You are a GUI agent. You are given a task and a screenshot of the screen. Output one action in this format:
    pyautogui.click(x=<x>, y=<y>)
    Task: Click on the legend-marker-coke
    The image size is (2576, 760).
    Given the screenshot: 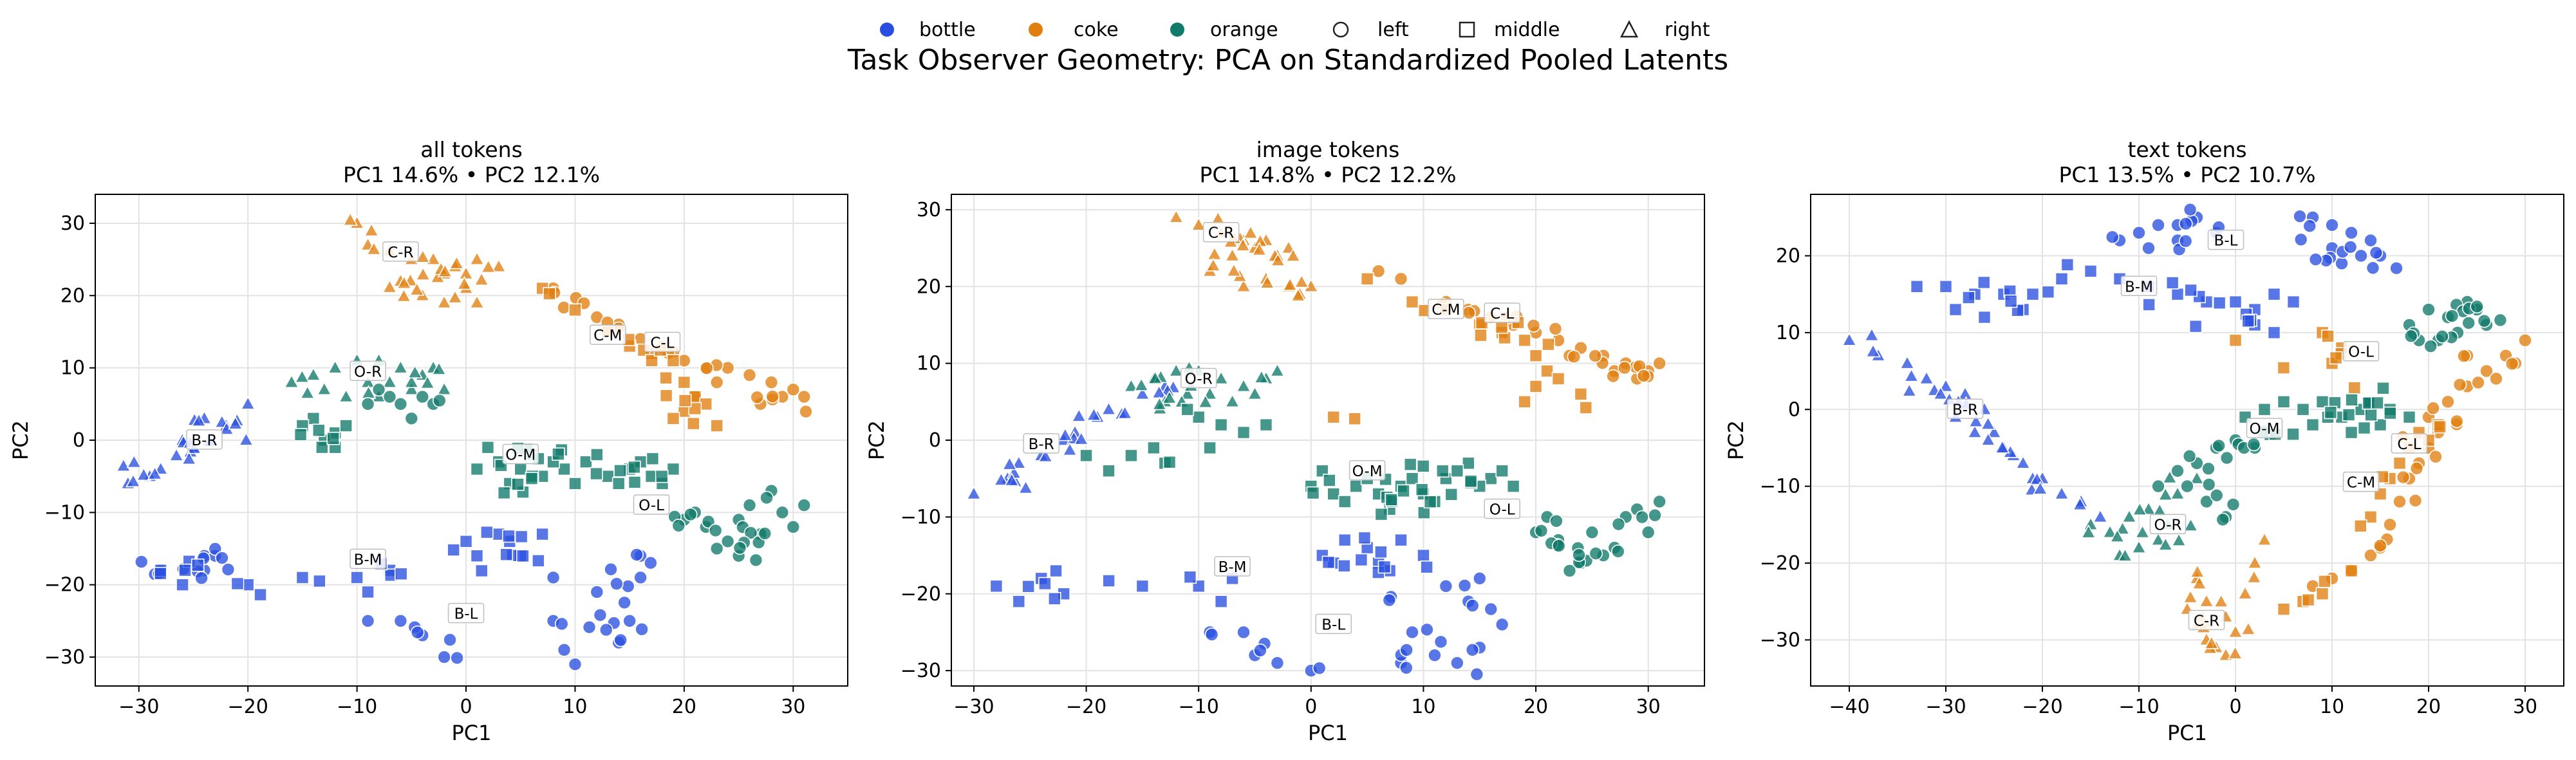 What is the action you would take?
    pyautogui.click(x=1036, y=30)
    